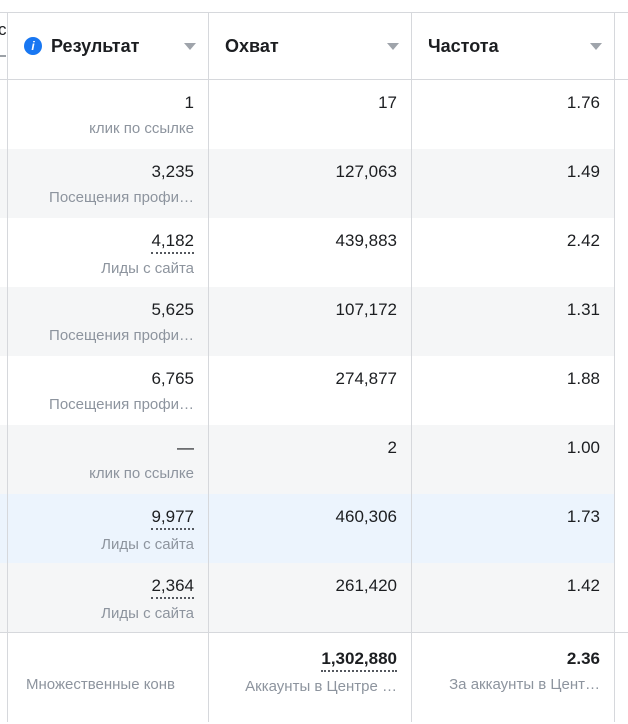 The image size is (628, 724). I want to click on column-header-result: i Результат, so click(108, 46).